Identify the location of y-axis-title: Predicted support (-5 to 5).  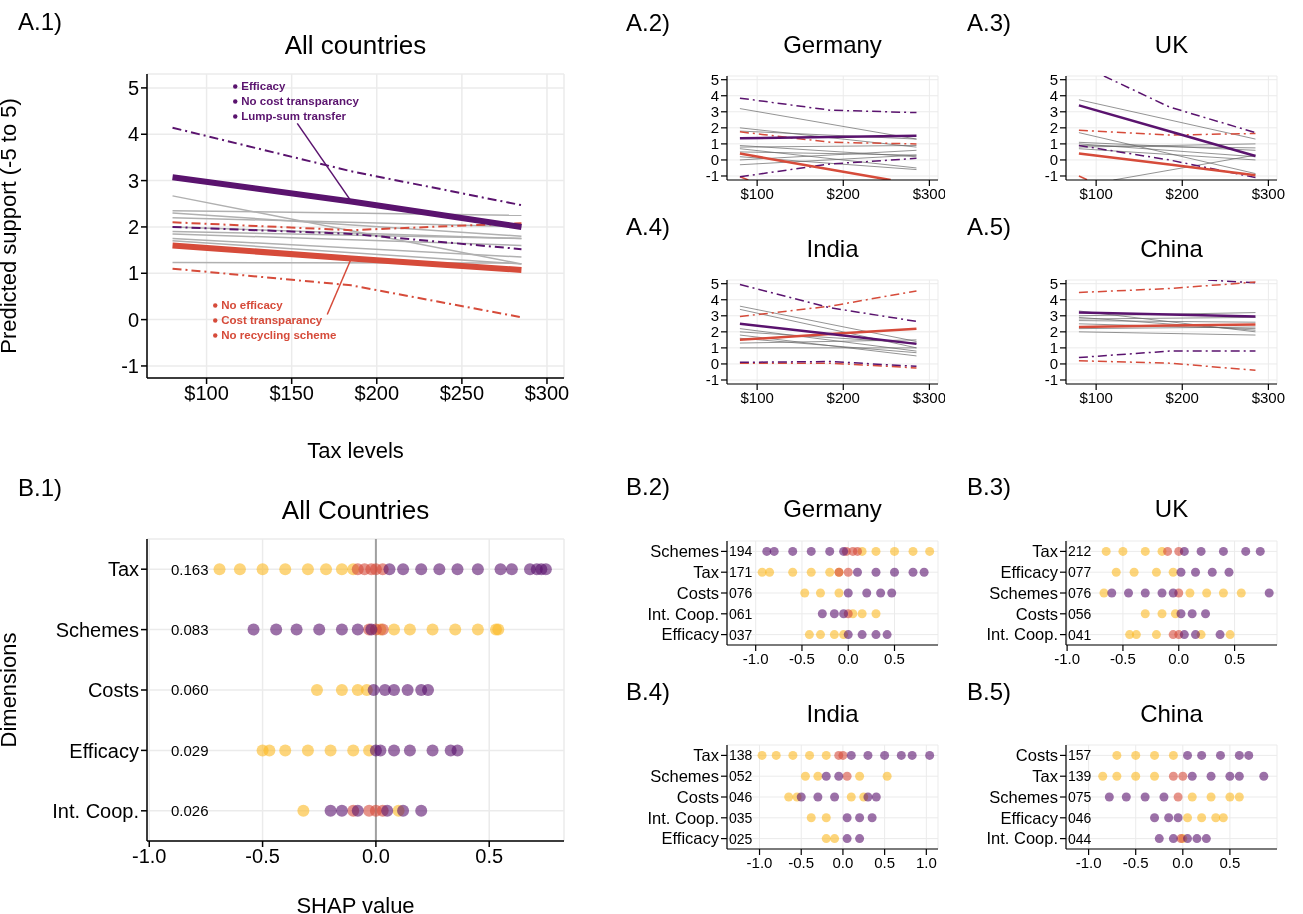
(10, 226).